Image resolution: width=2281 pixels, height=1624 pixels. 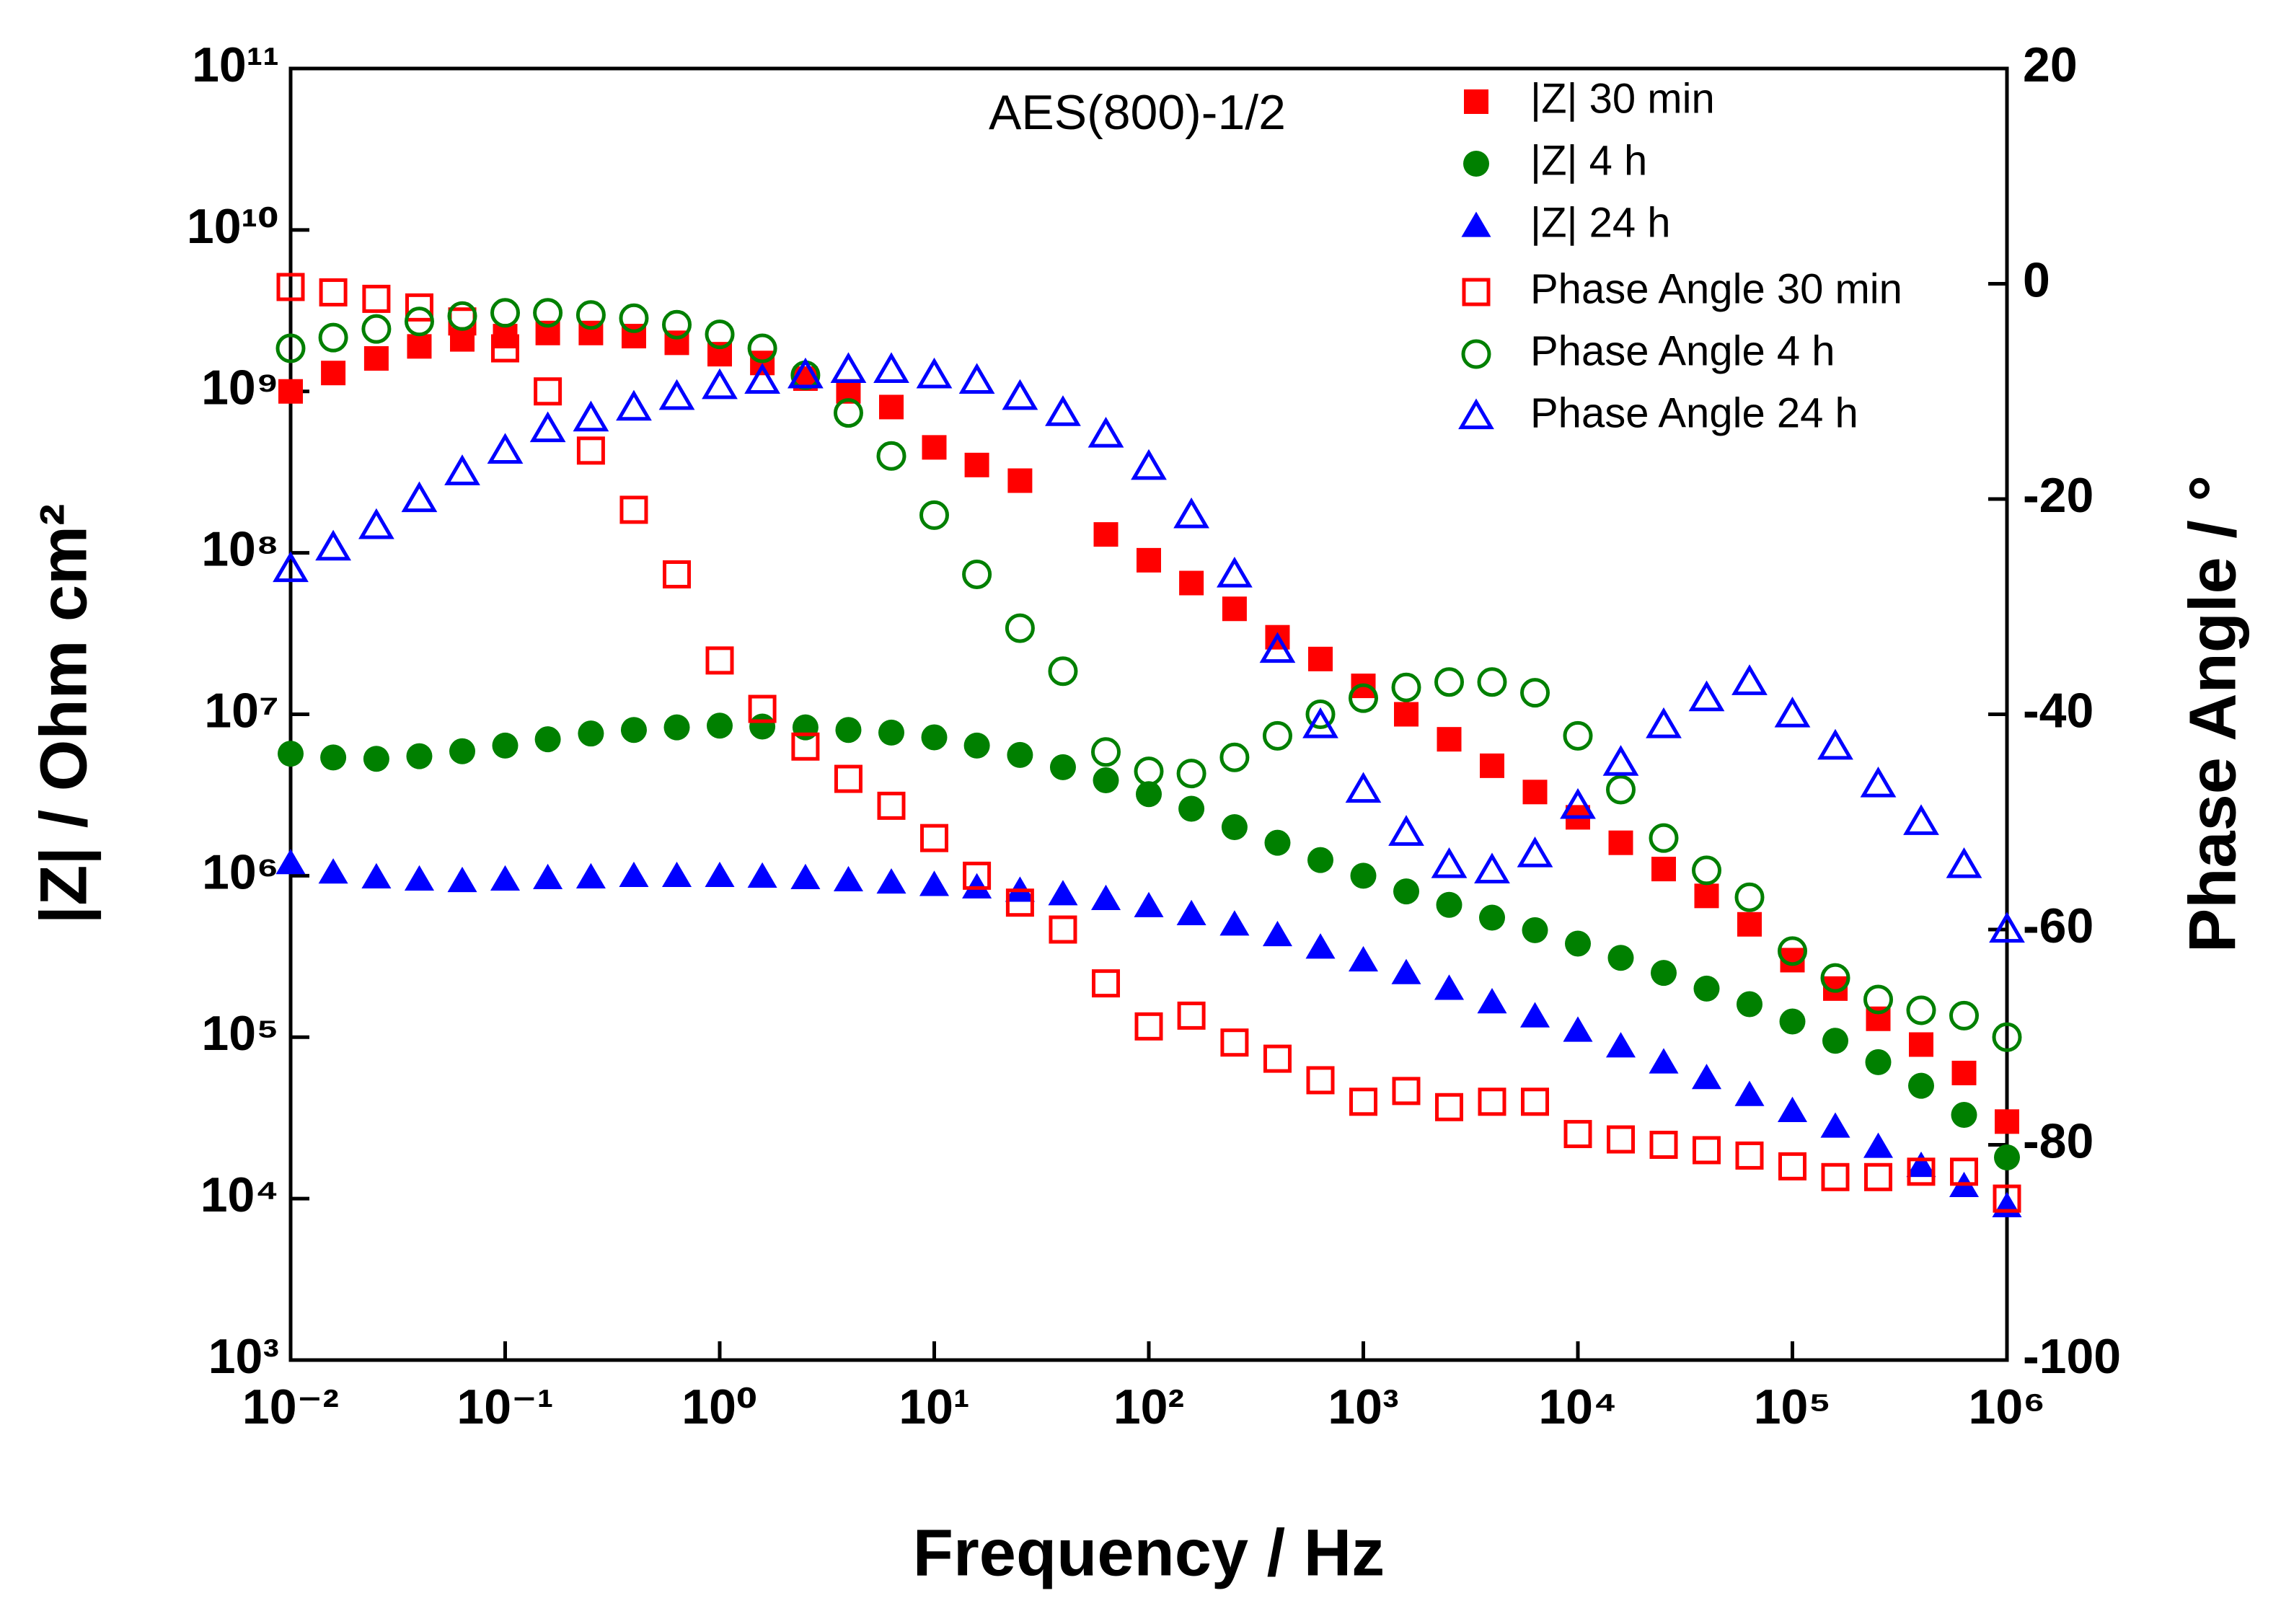 What do you see at coordinates (64, 713) in the screenshot?
I see `y-axis-title: |Z| / Ohm cm²` at bounding box center [64, 713].